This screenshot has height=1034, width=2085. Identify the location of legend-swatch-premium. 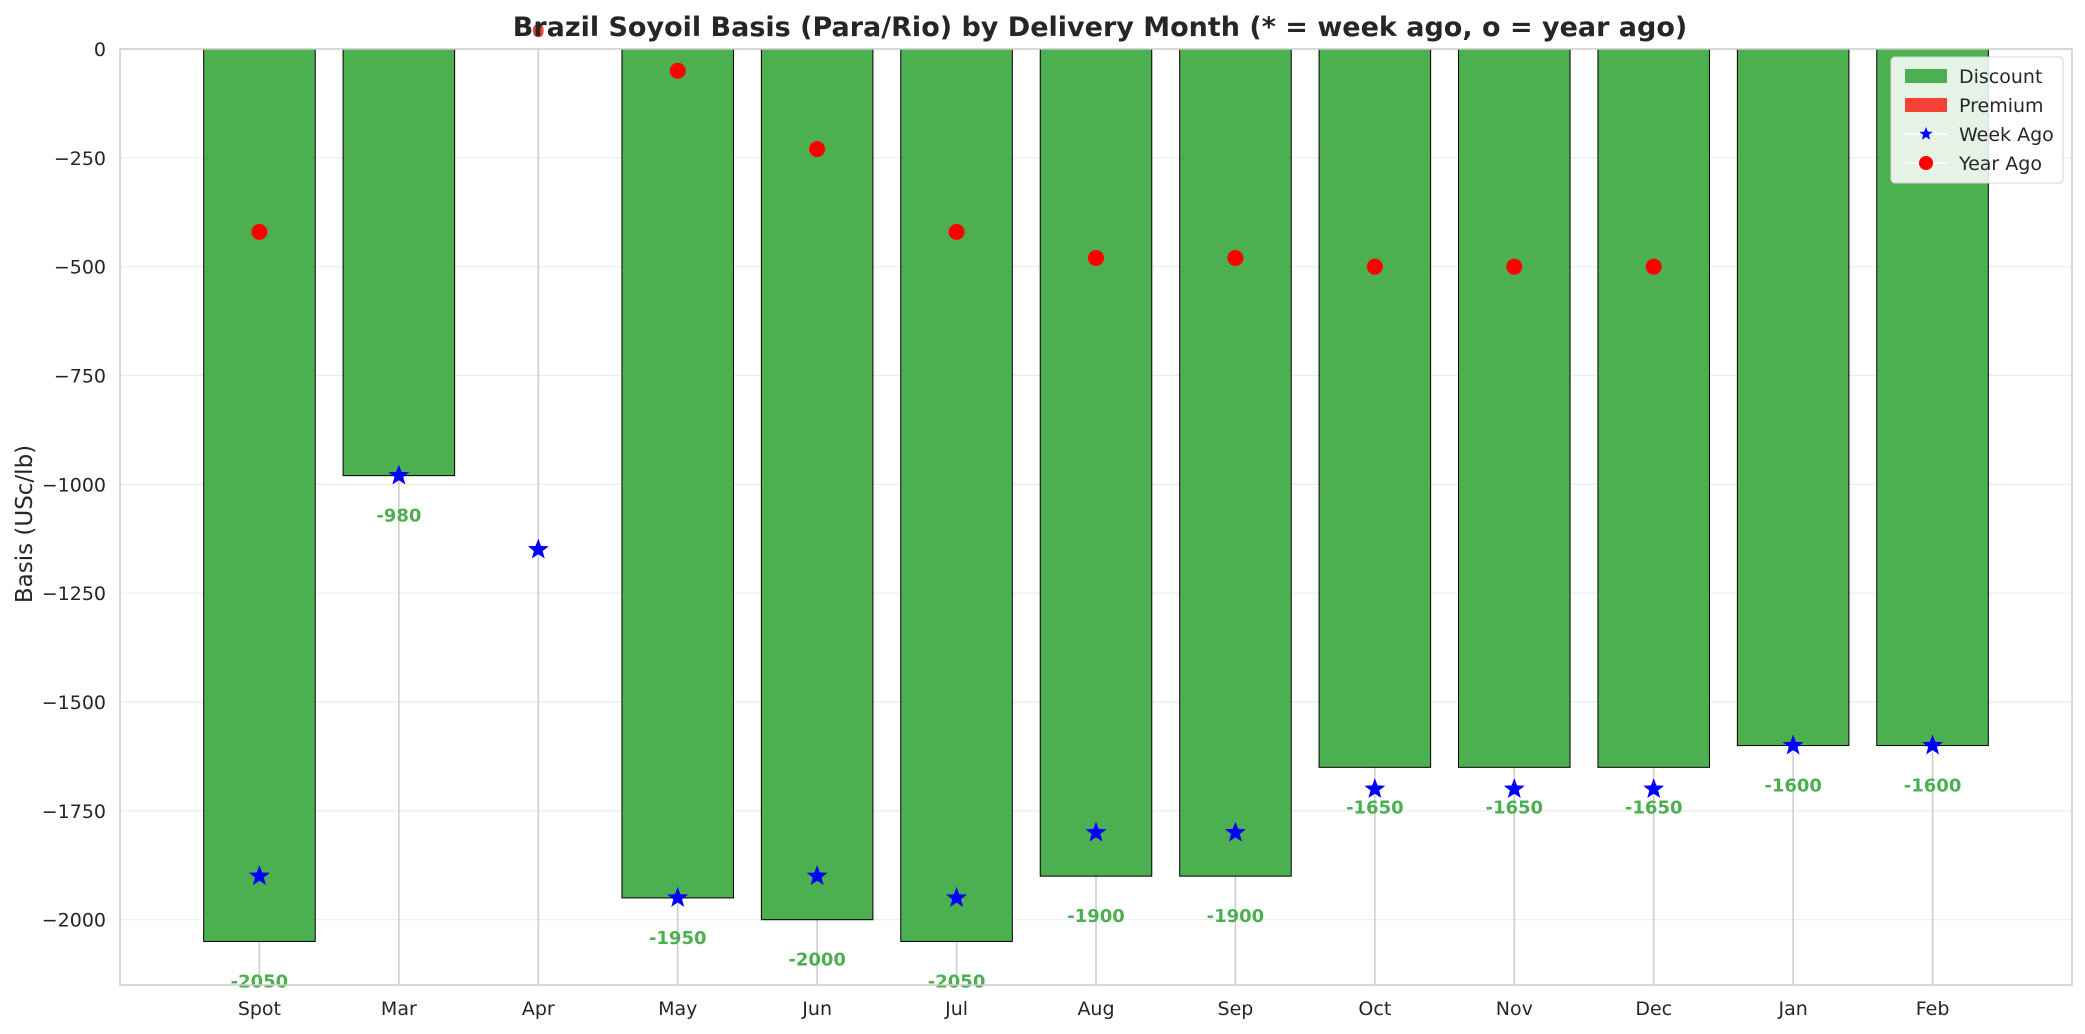
(1926, 105).